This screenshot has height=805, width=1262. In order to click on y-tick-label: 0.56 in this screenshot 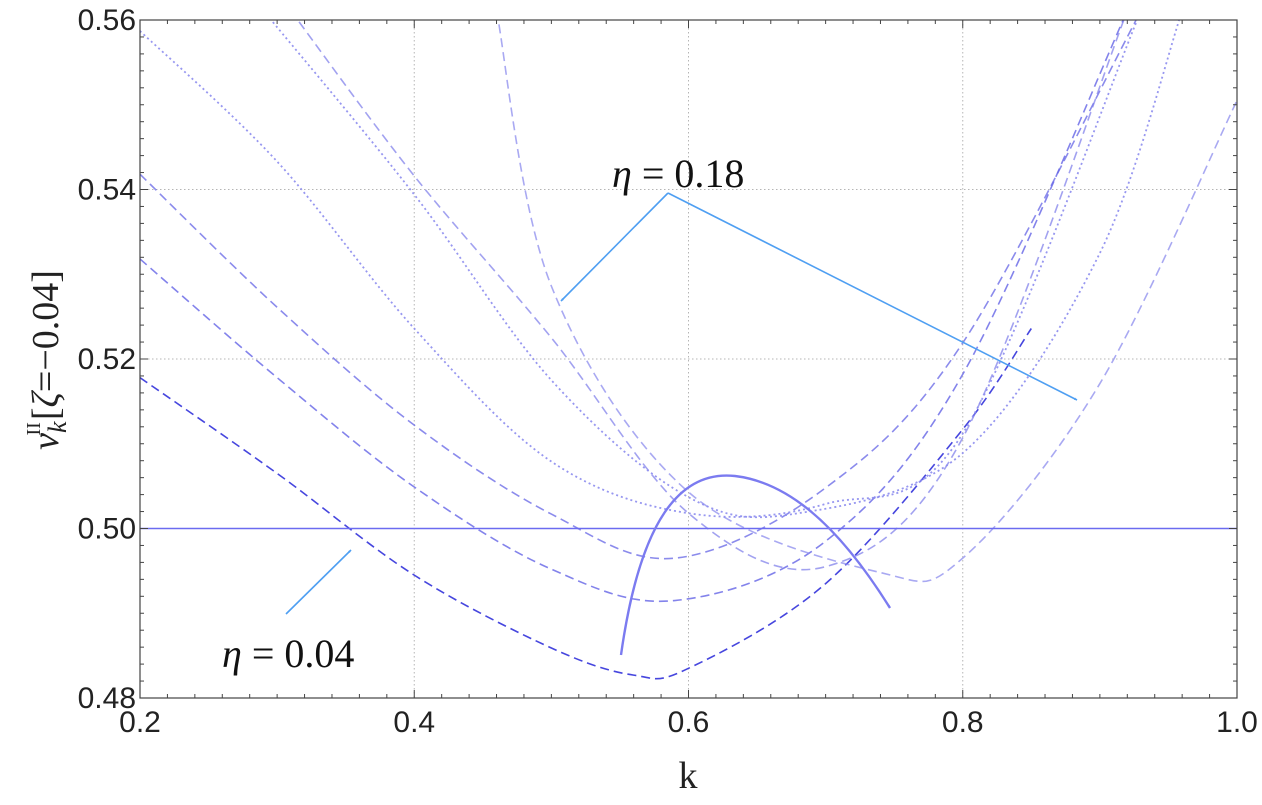, I will do `click(107, 20)`.